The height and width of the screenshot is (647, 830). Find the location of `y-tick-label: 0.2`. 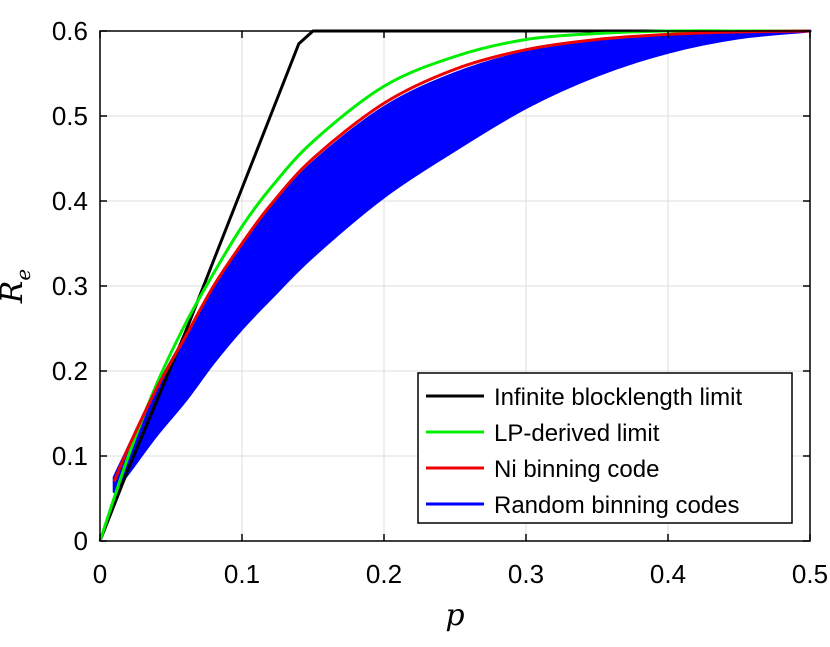

y-tick-label: 0.2 is located at coordinates (70, 371).